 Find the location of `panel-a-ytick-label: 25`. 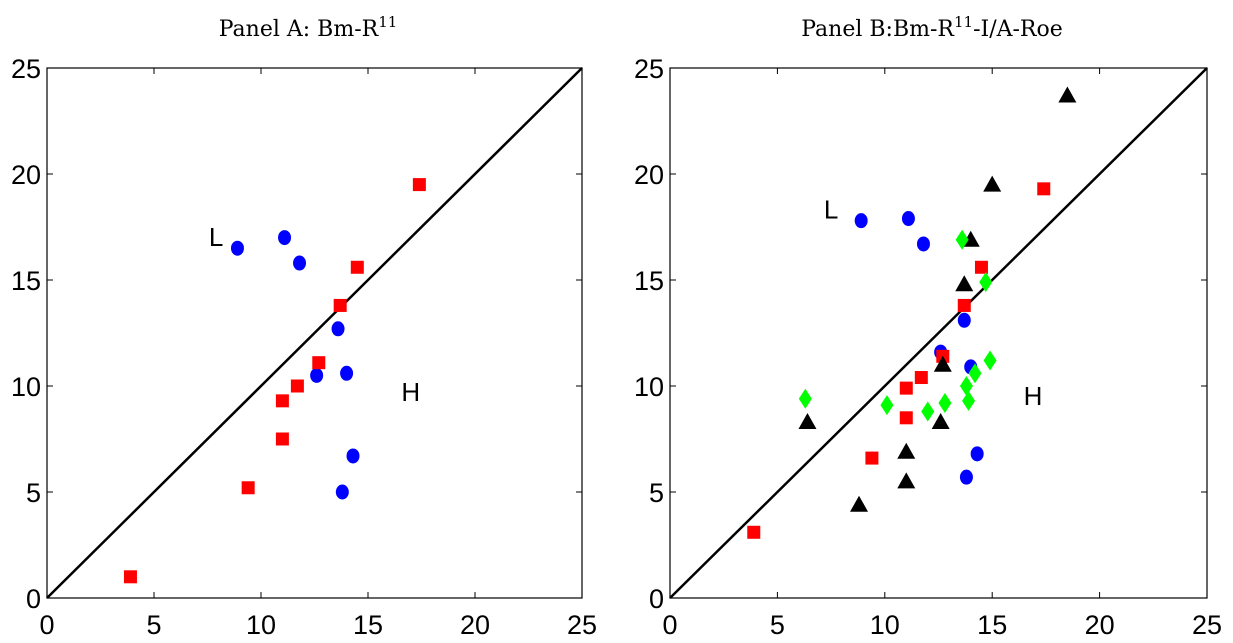

panel-a-ytick-label: 25 is located at coordinates (26, 69).